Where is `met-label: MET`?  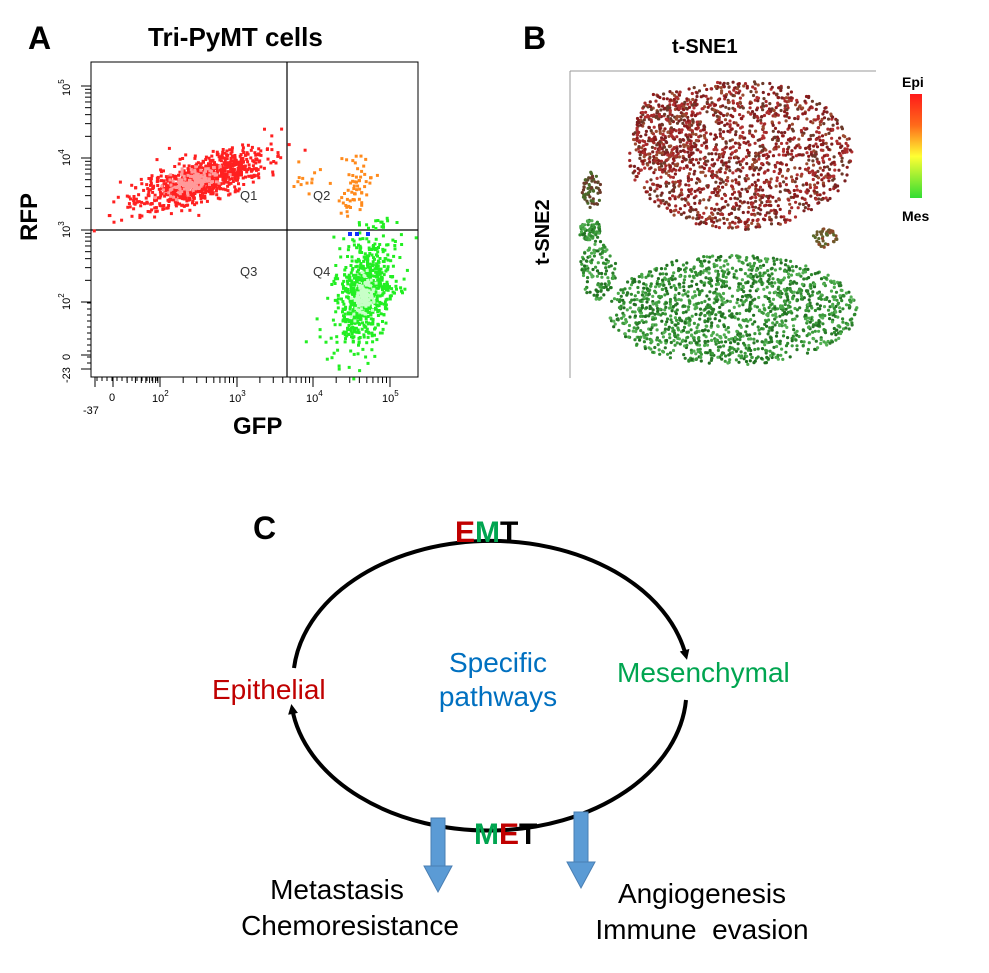
met-label: MET is located at coordinates (505, 835).